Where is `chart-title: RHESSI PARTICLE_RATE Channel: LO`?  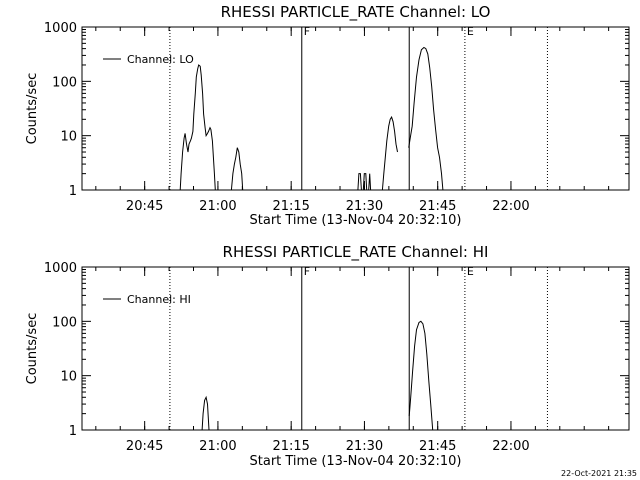 chart-title: RHESSI PARTICLE_RATE Channel: LO is located at coordinates (356, 12).